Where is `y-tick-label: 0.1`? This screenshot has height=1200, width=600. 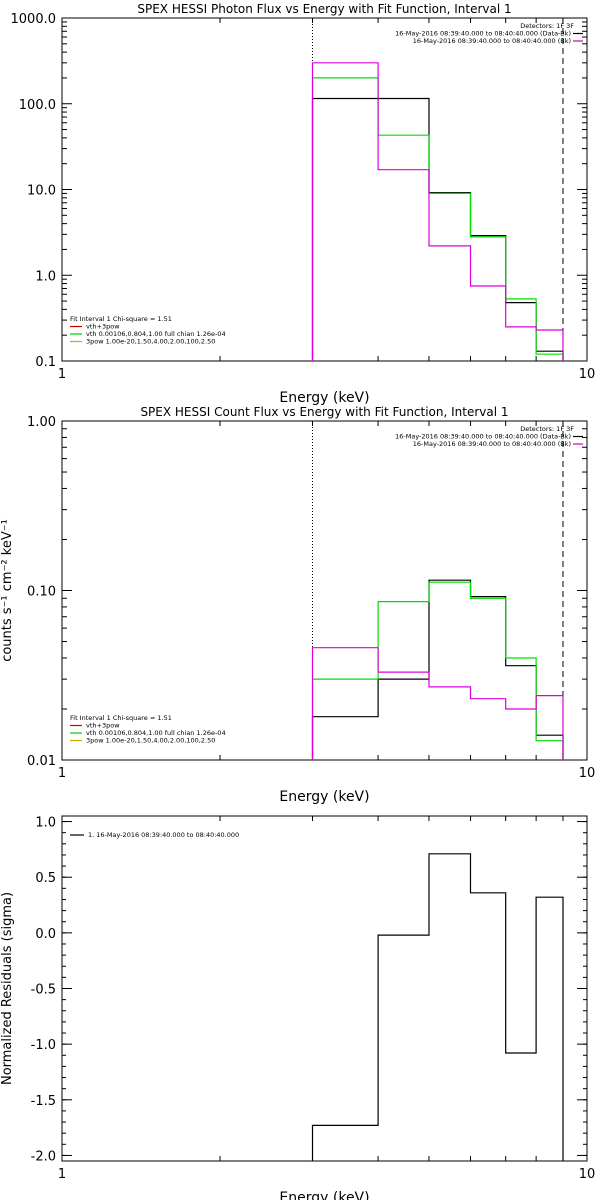 y-tick-label: 0.1 is located at coordinates (45, 362).